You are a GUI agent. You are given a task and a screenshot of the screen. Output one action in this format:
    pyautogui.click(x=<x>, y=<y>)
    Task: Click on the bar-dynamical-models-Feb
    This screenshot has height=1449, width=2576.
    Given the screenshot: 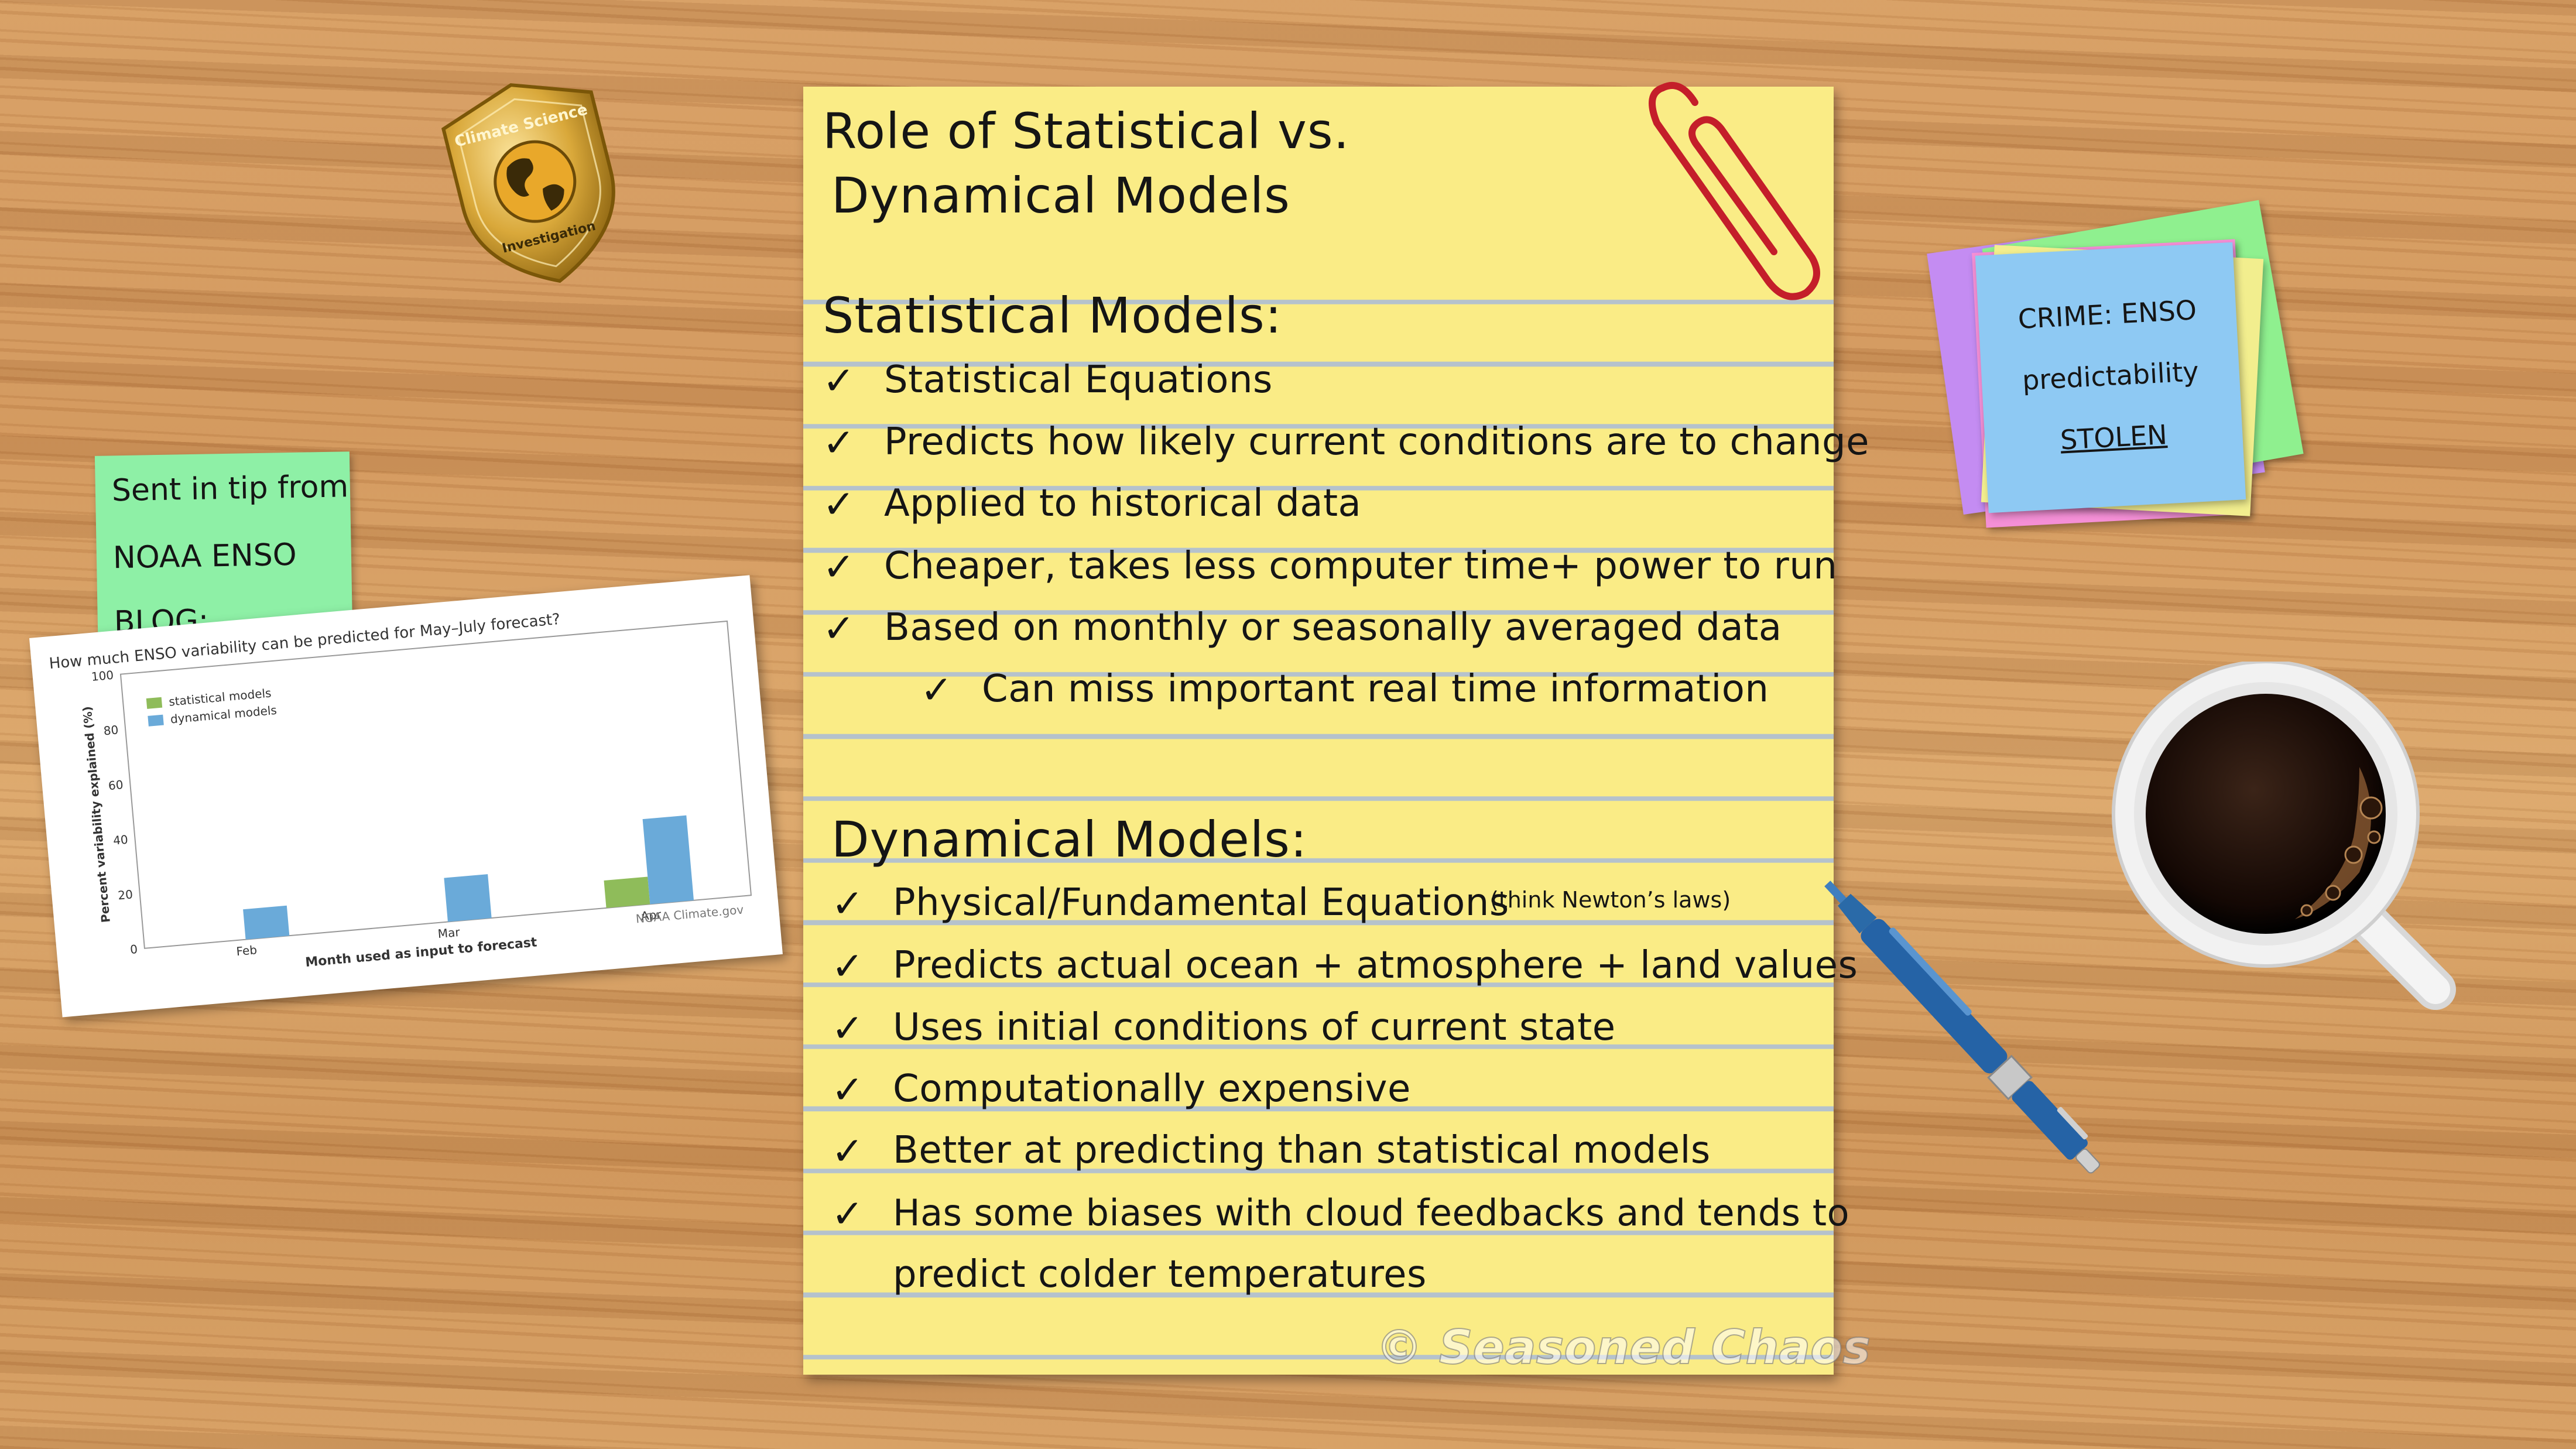 What is the action you would take?
    pyautogui.click(x=266, y=922)
    